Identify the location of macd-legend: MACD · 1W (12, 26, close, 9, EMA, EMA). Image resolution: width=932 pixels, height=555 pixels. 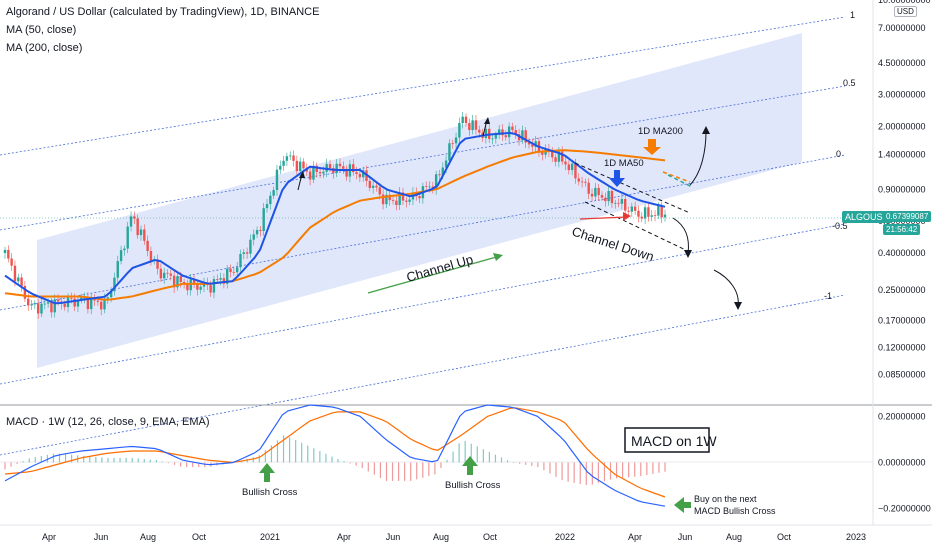
(108, 422).